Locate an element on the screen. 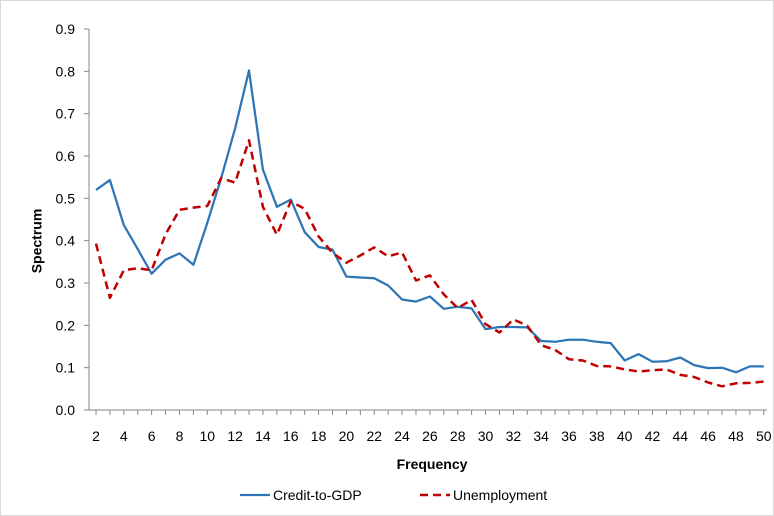 The height and width of the screenshot is (516, 774). x-tick-label: 4 is located at coordinates (124, 436).